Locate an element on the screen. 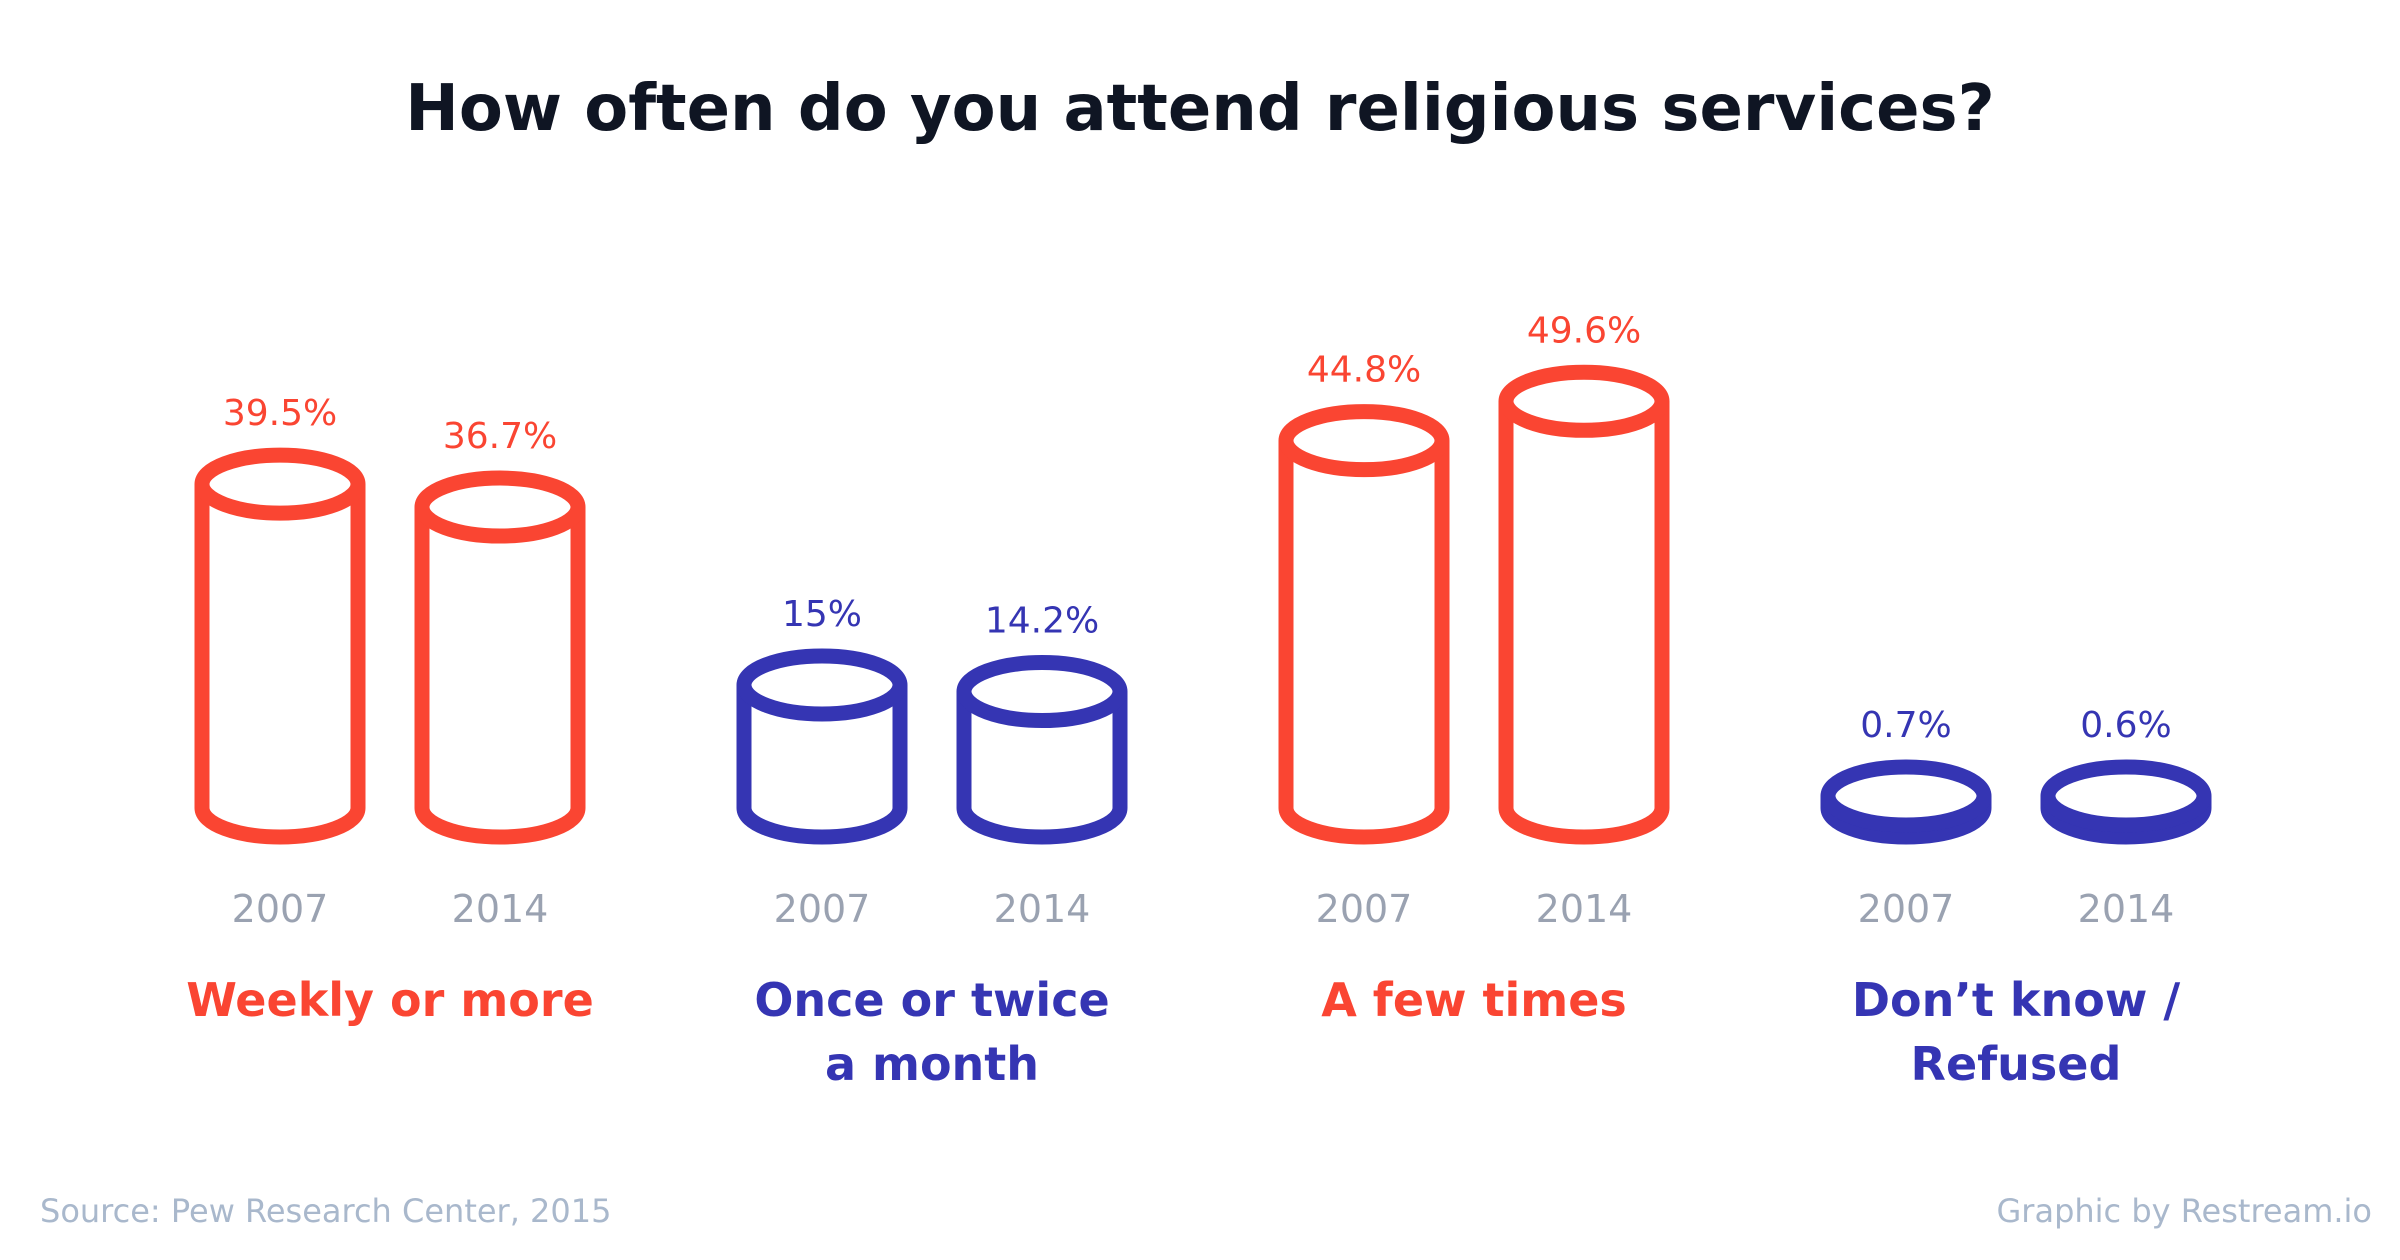 The width and height of the screenshot is (2400, 1260). category-label: A few times is located at coordinates (1474, 1000).